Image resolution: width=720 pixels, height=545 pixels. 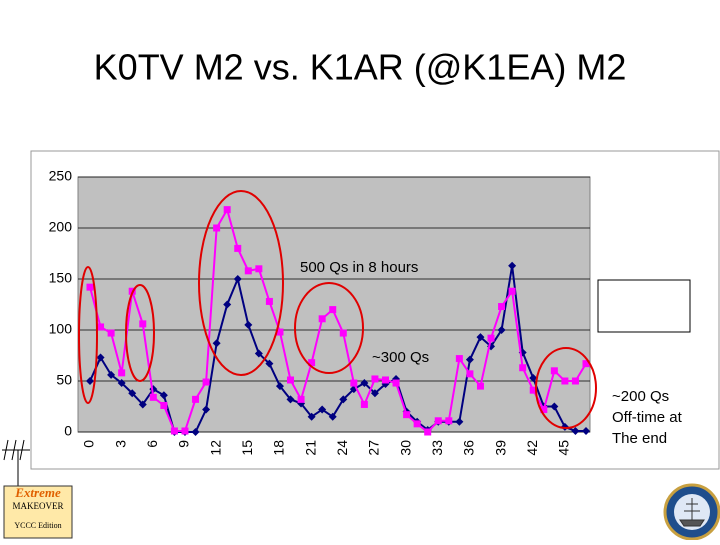 I want to click on x-tick-label: 0, so click(x=89, y=444).